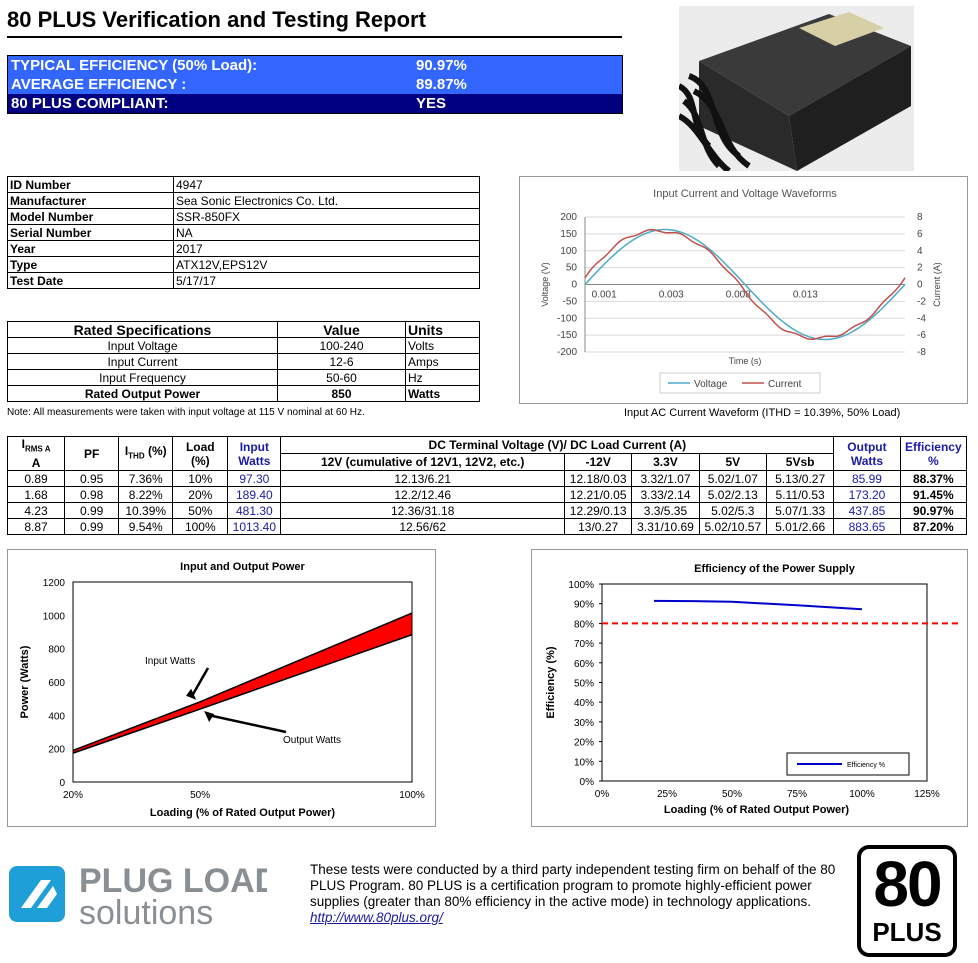 The image size is (978, 963). Describe the element at coordinates (73, 795) in the screenshot. I see `x-tick-label: 20%` at that location.